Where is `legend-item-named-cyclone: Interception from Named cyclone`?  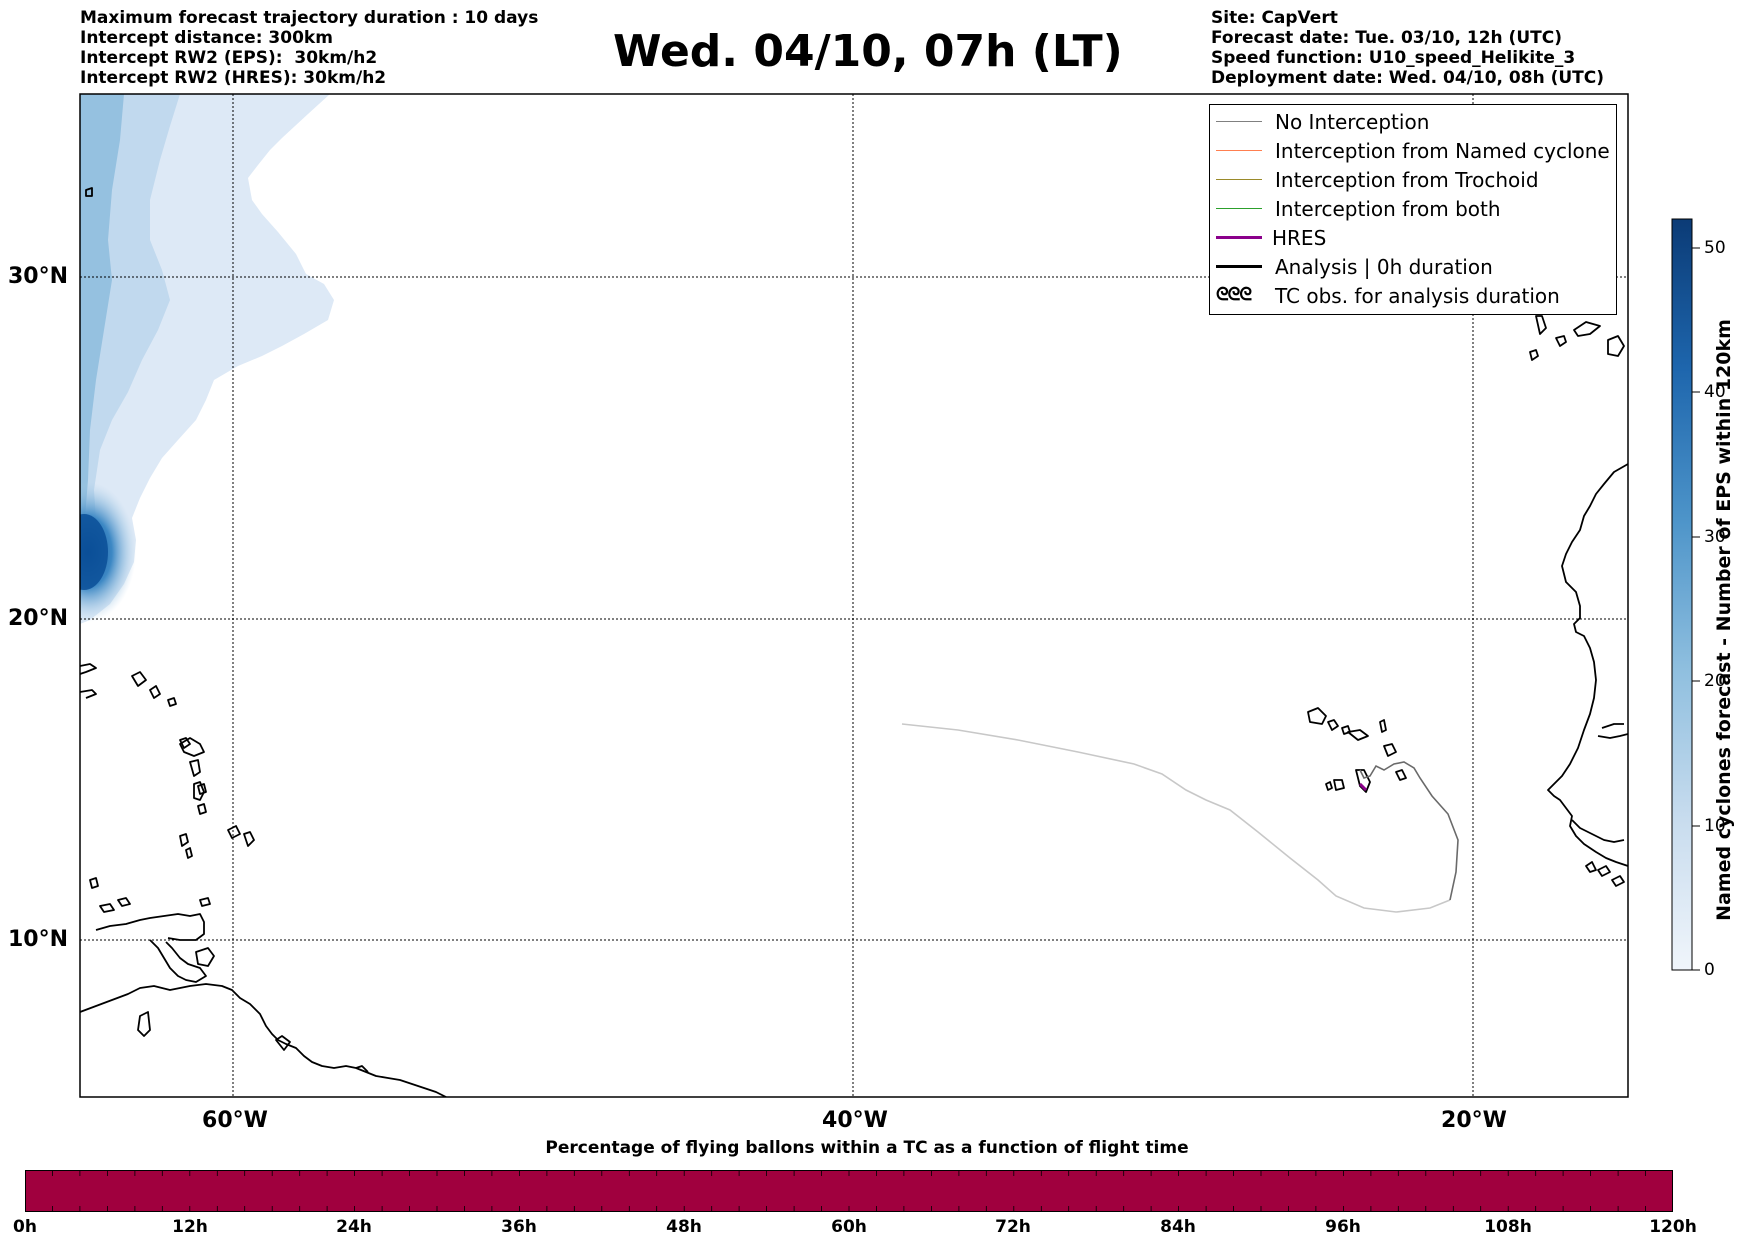 legend-item-named-cyclone: Interception from Named cyclone is located at coordinates (1413, 150).